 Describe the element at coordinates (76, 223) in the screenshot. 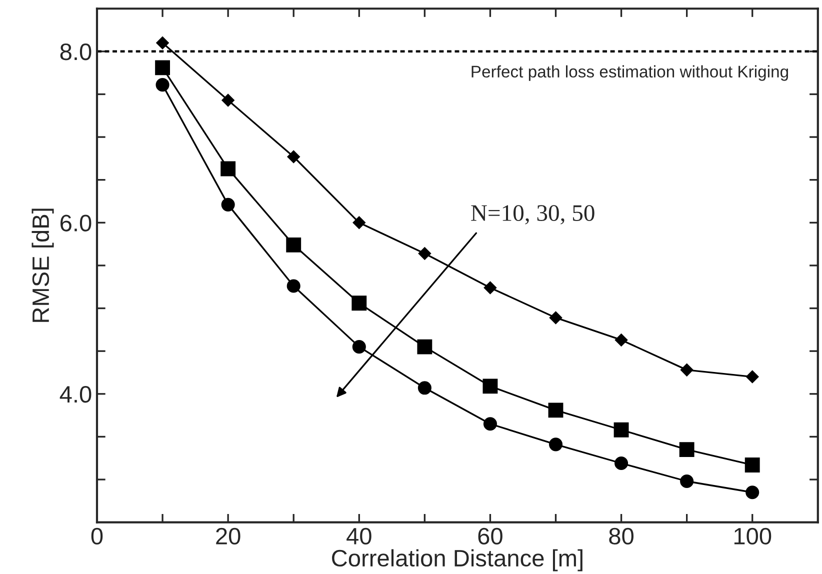

I see `y-tick-label: 6.0` at that location.